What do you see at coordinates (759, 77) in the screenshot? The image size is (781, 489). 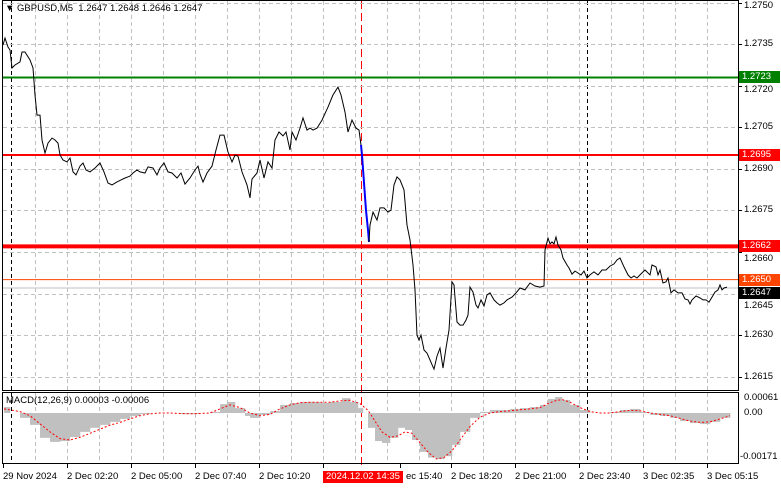 I see `green-level-tag: 1.2723` at bounding box center [759, 77].